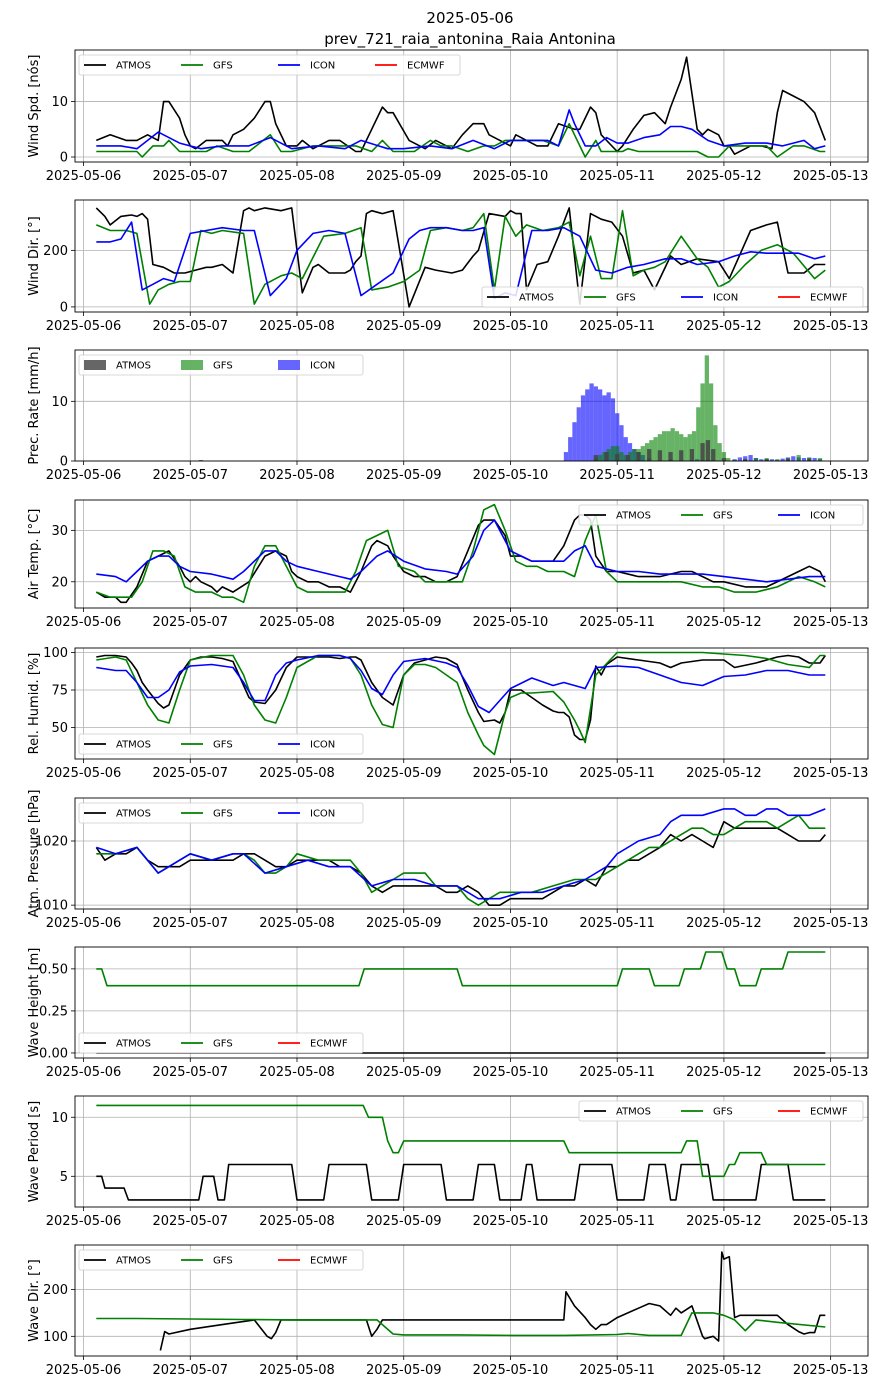  I want to click on y-tick-label: 75, so click(59, 691).